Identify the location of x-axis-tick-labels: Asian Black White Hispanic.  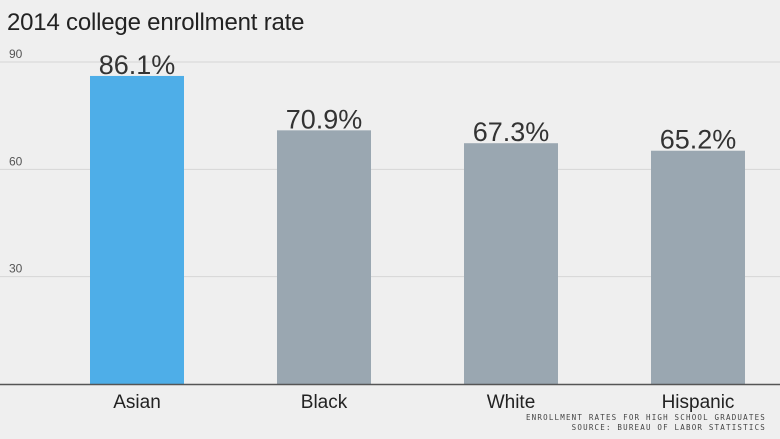
(423, 402).